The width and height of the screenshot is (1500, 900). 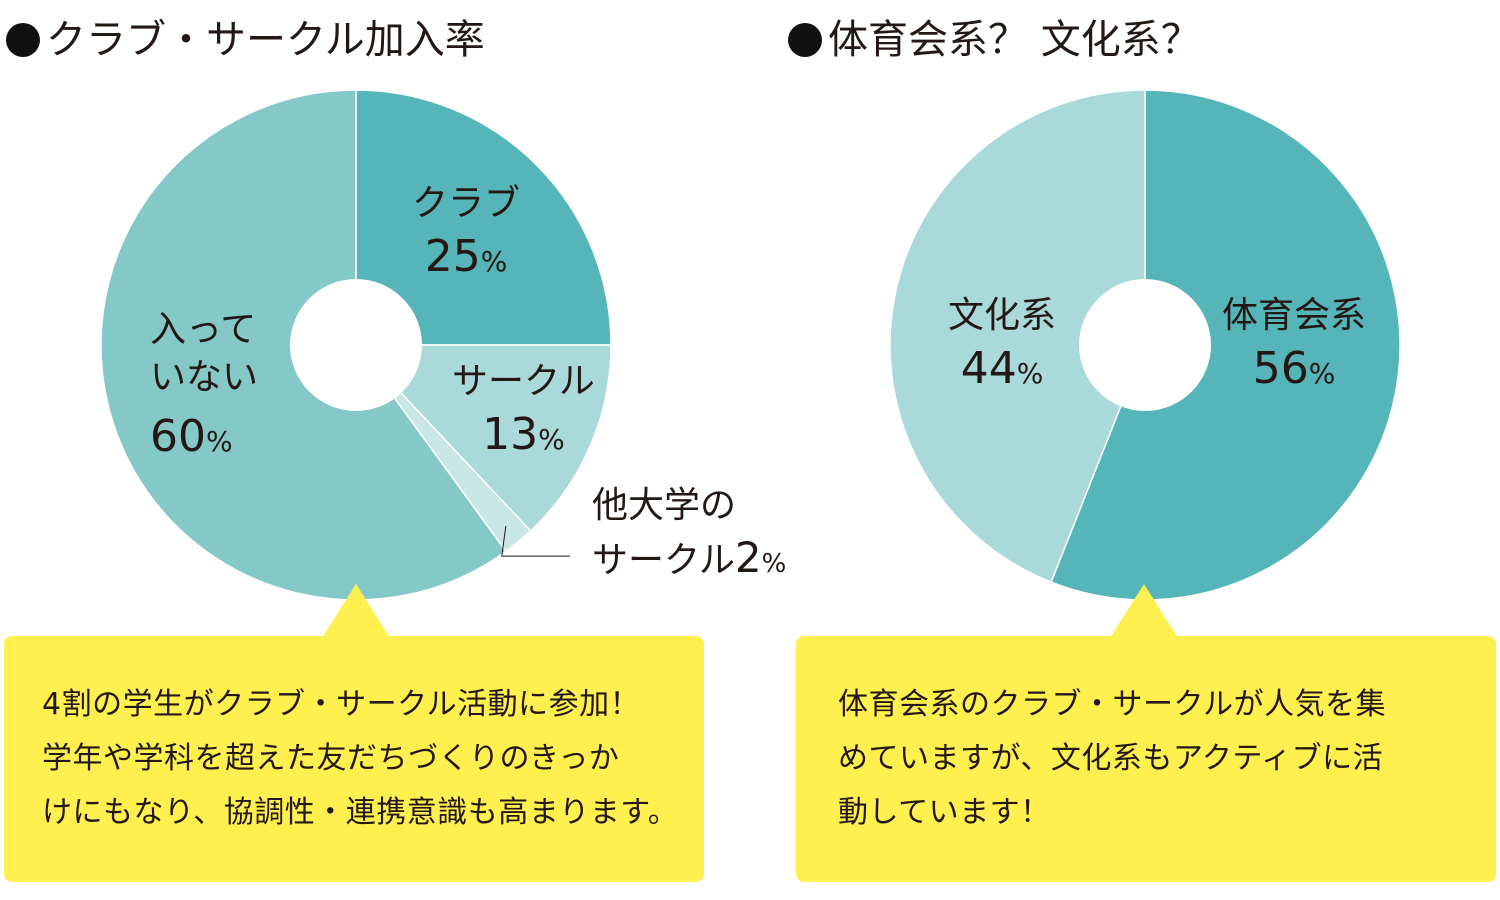 I want to click on label-sports-value-wrap: 56%, so click(x=1294, y=371).